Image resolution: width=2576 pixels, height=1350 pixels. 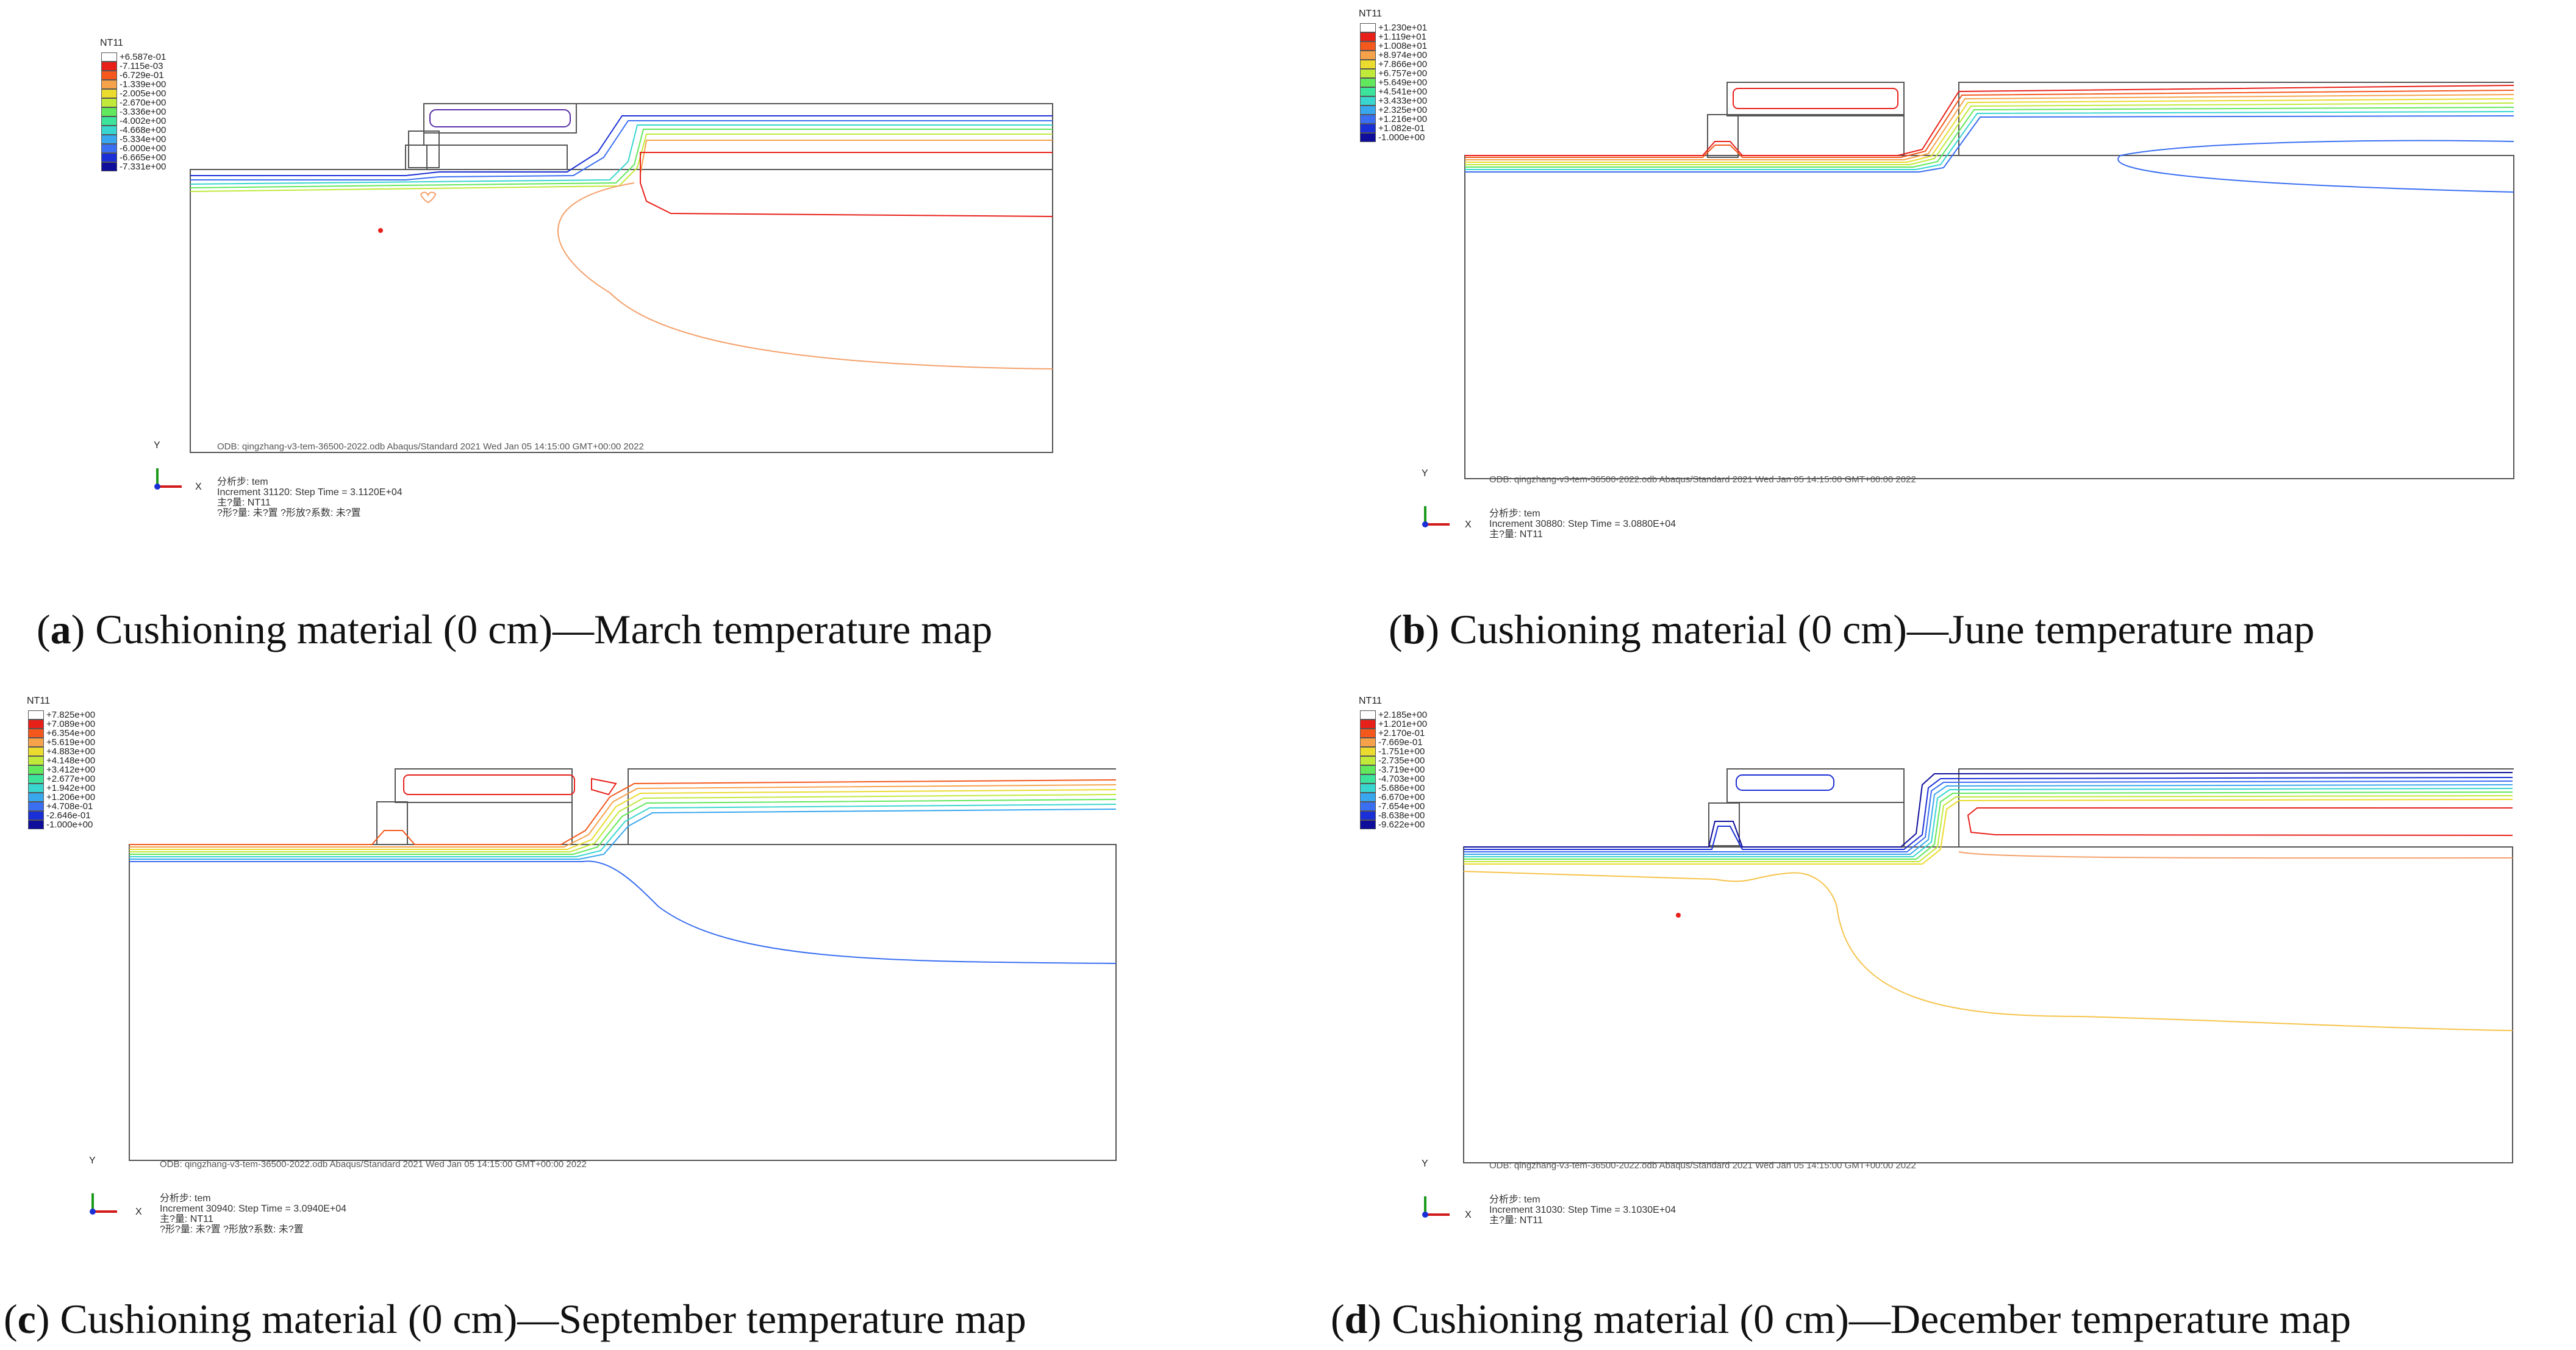 I want to click on legend-value: +3.412e+00, so click(x=71, y=770).